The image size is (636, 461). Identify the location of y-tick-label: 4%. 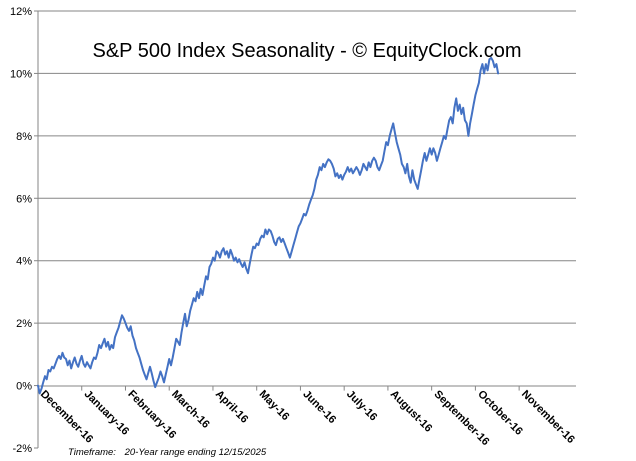
(24, 262).